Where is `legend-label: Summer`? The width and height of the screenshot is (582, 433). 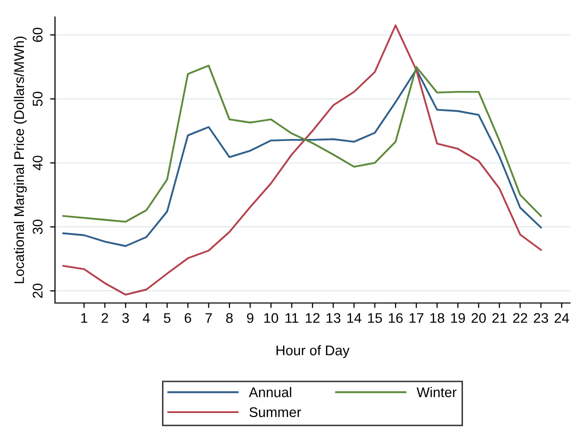
legend-label: Summer is located at coordinates (275, 412).